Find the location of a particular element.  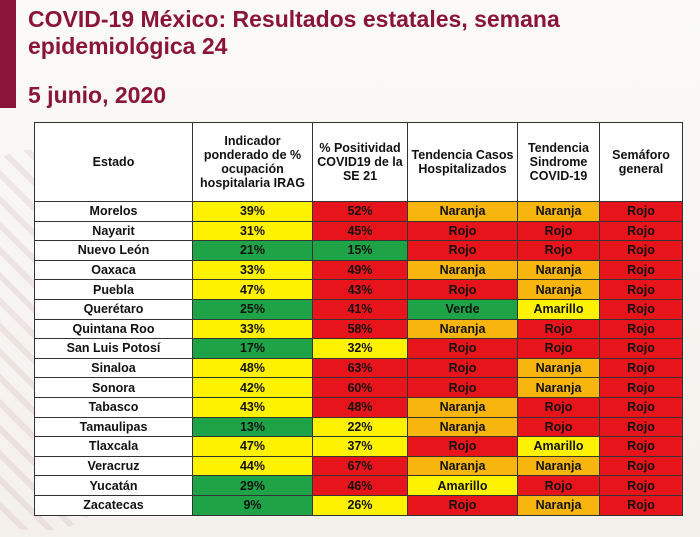

cell-positividad: 43% is located at coordinates (360, 289).